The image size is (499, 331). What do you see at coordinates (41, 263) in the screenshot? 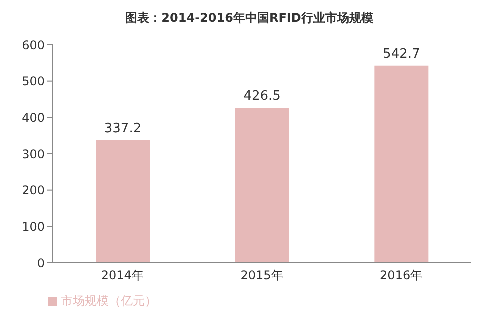
I see `y-tick-label: 0` at bounding box center [41, 263].